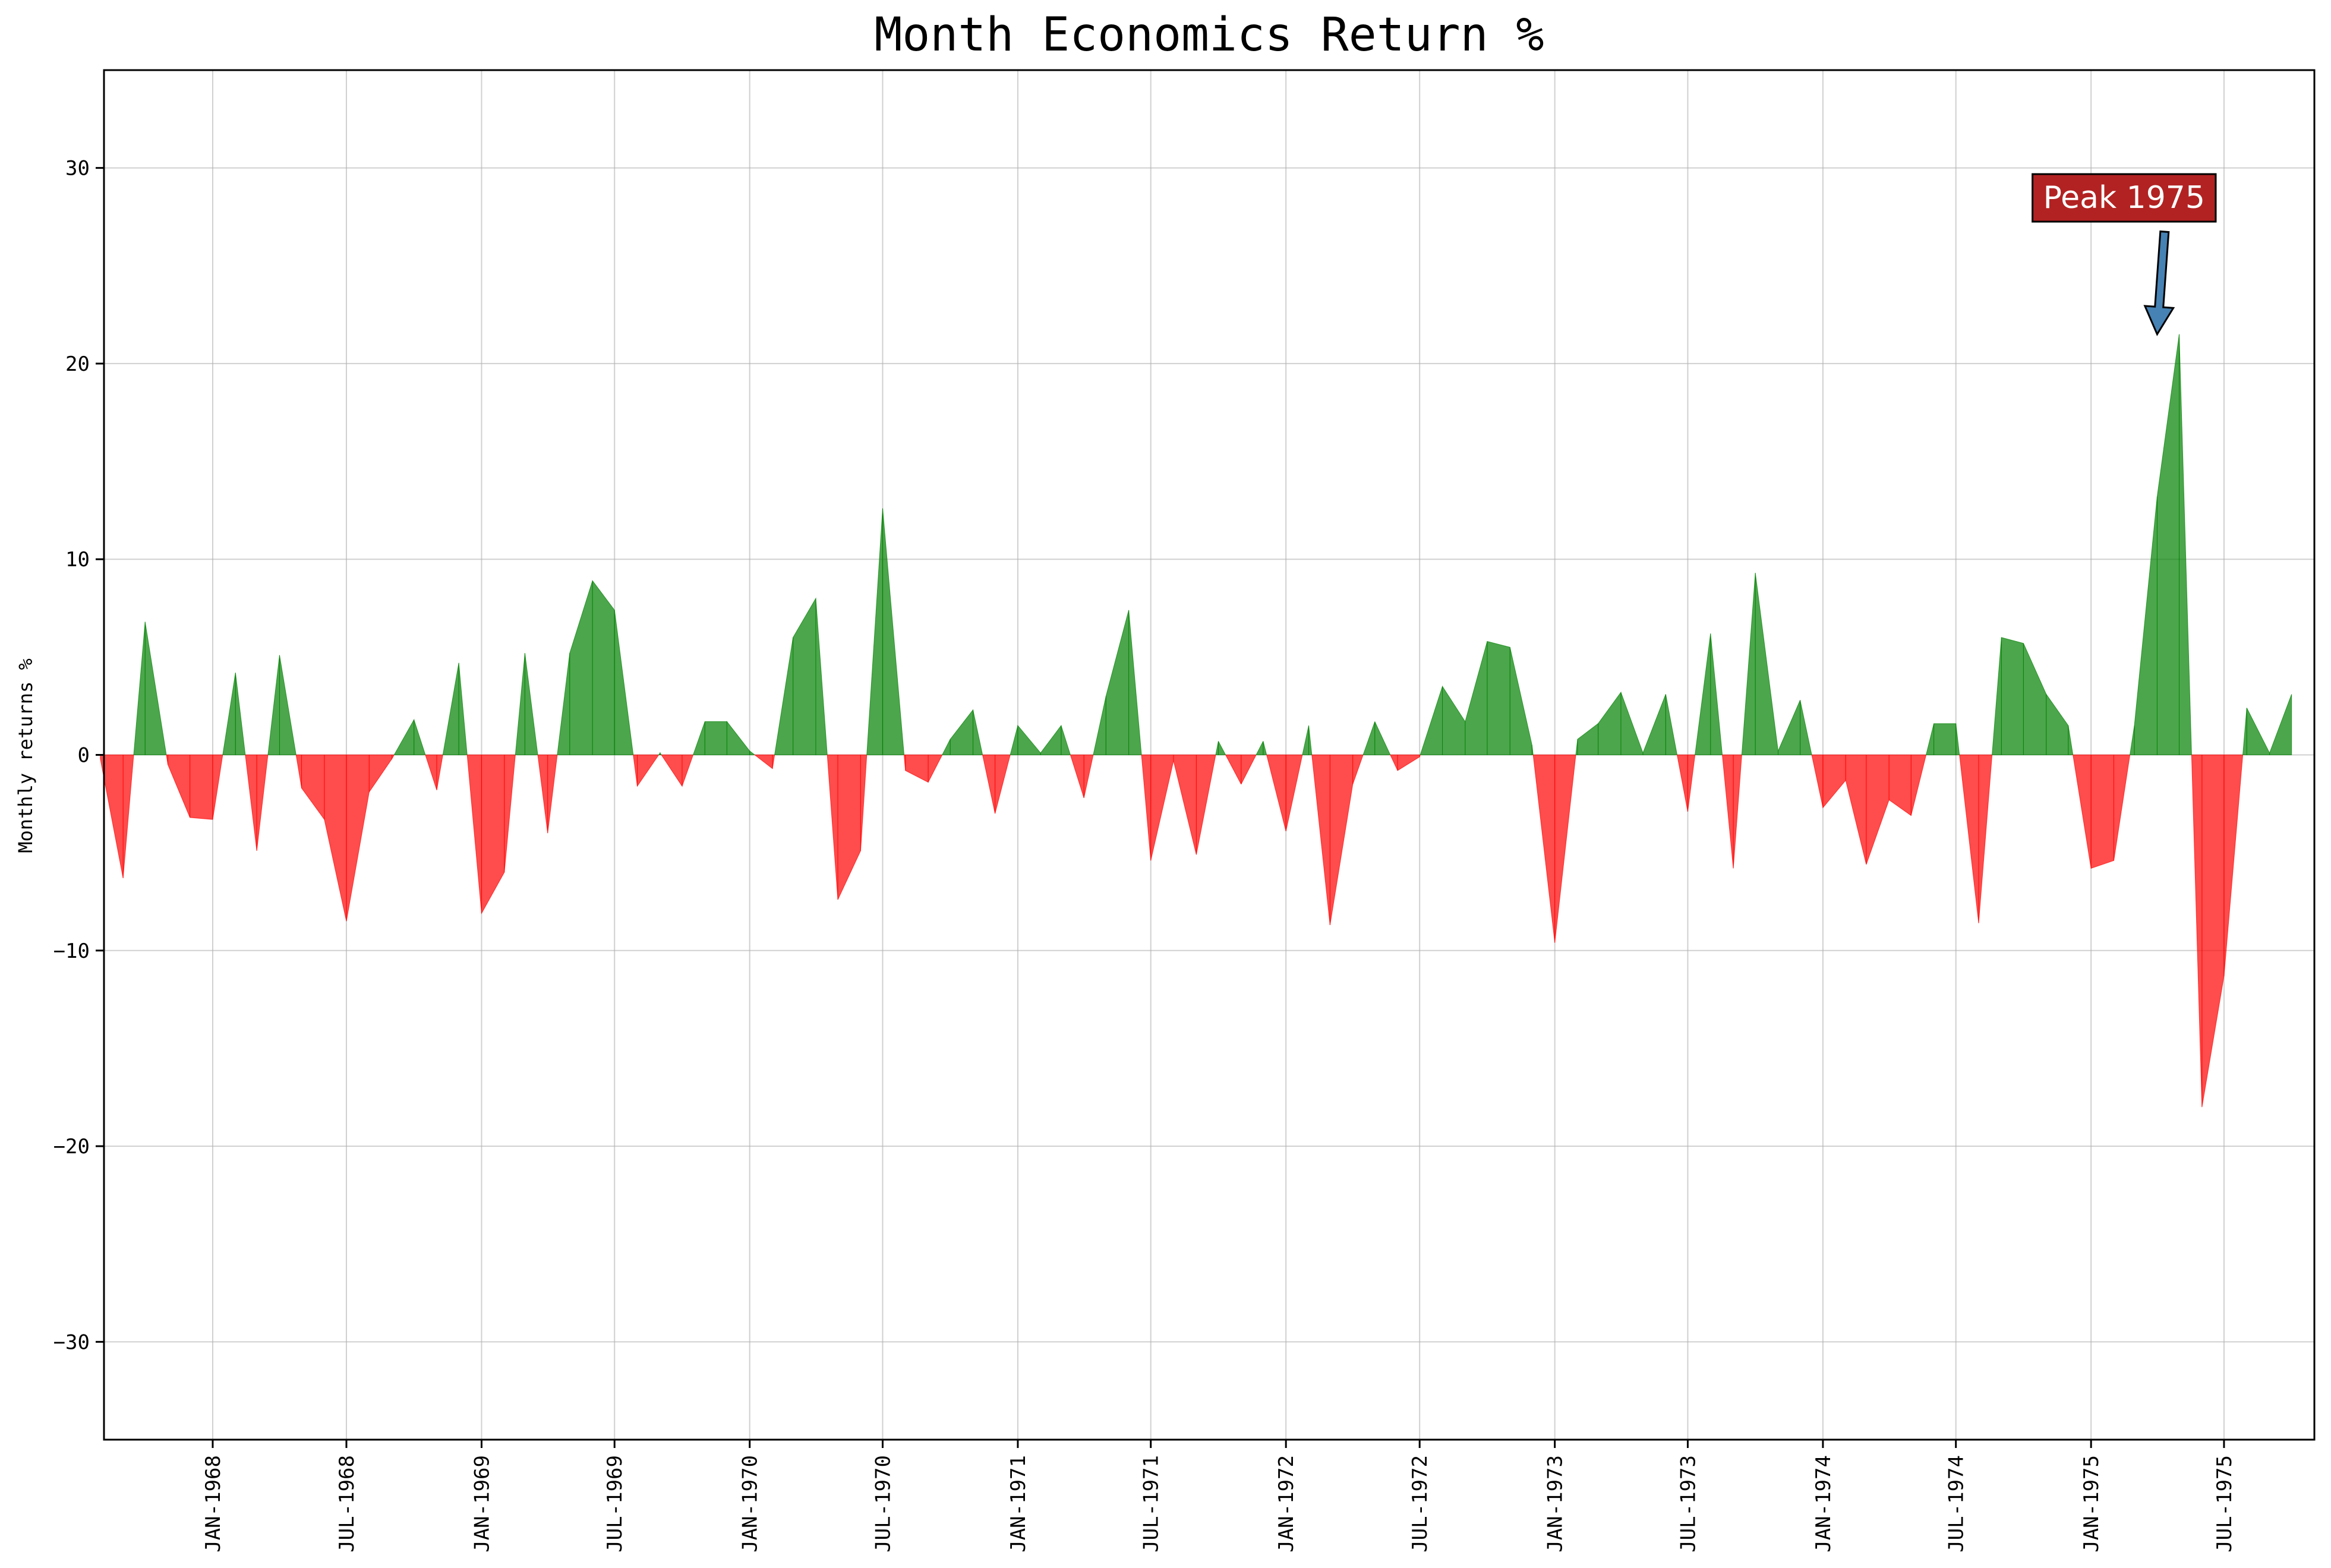  What do you see at coordinates (77, 560) in the screenshot?
I see `y-tick-label: 10` at bounding box center [77, 560].